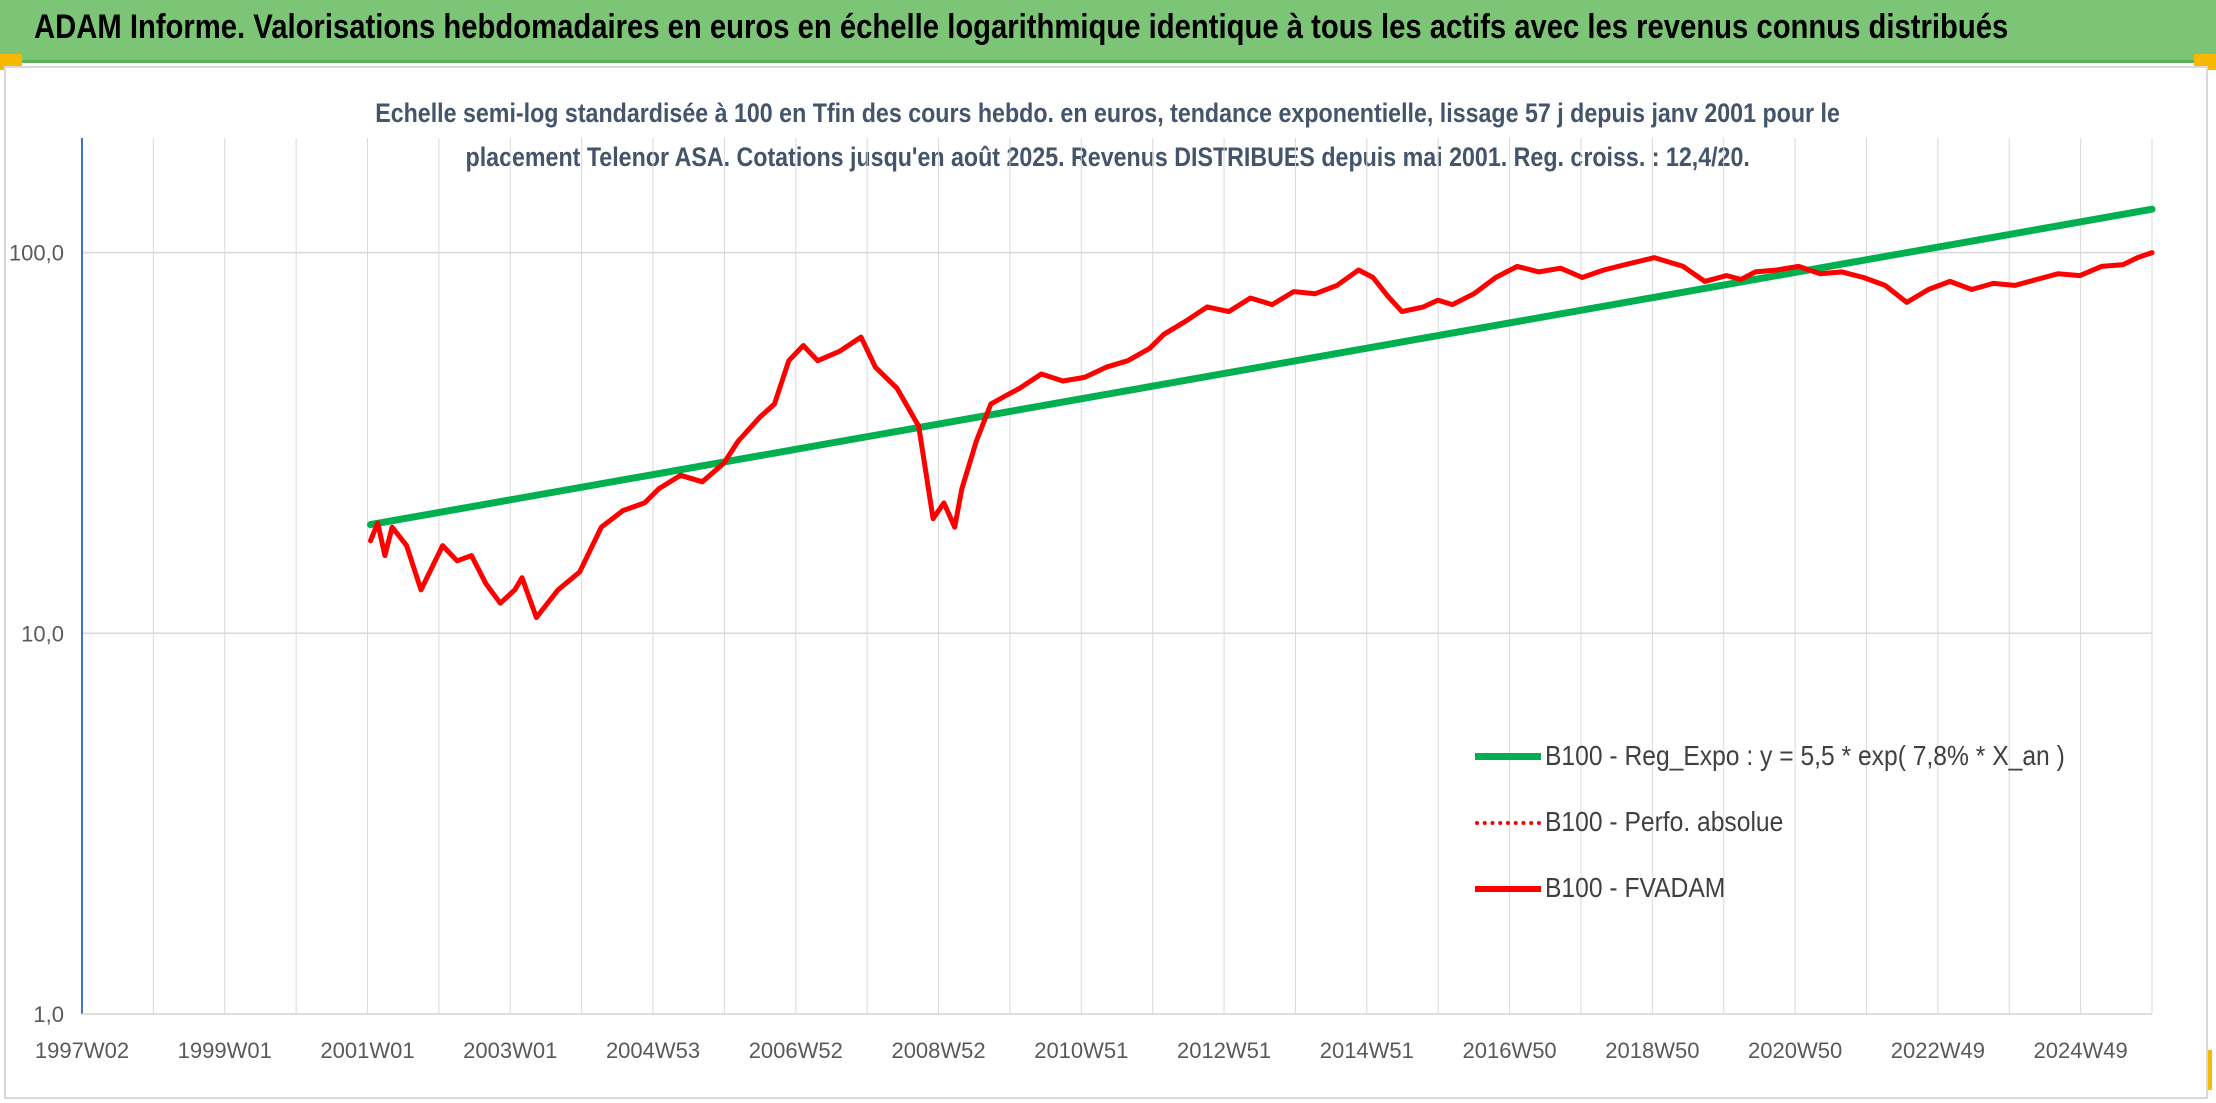  What do you see at coordinates (2081, 1050) in the screenshot?
I see `x-tick-label: 2024W49` at bounding box center [2081, 1050].